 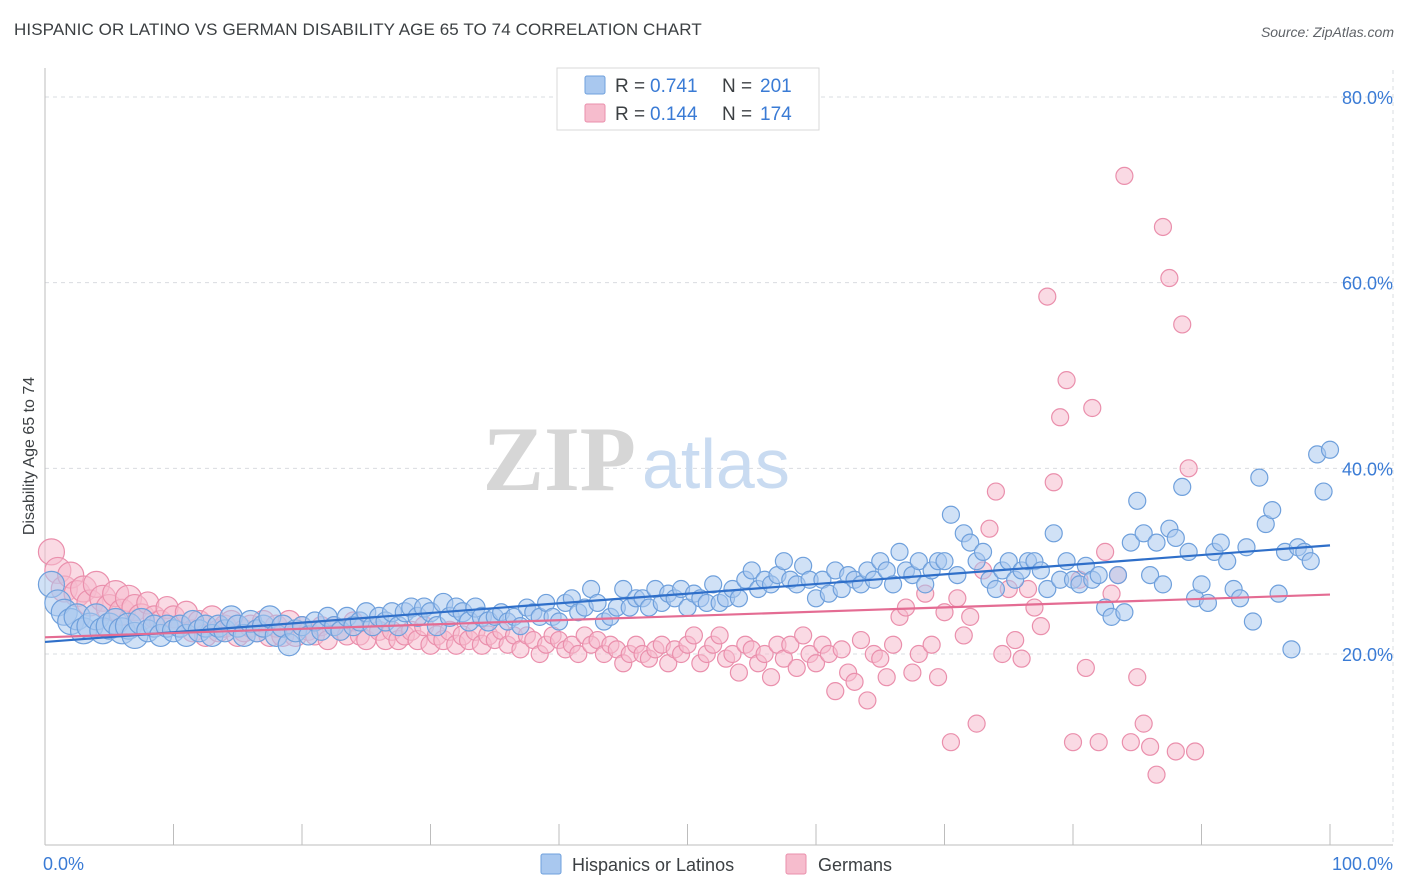 What do you see at coordinates (776, 86) in the screenshot?
I see `stats-legend-n-value-1: 201` at bounding box center [776, 86].